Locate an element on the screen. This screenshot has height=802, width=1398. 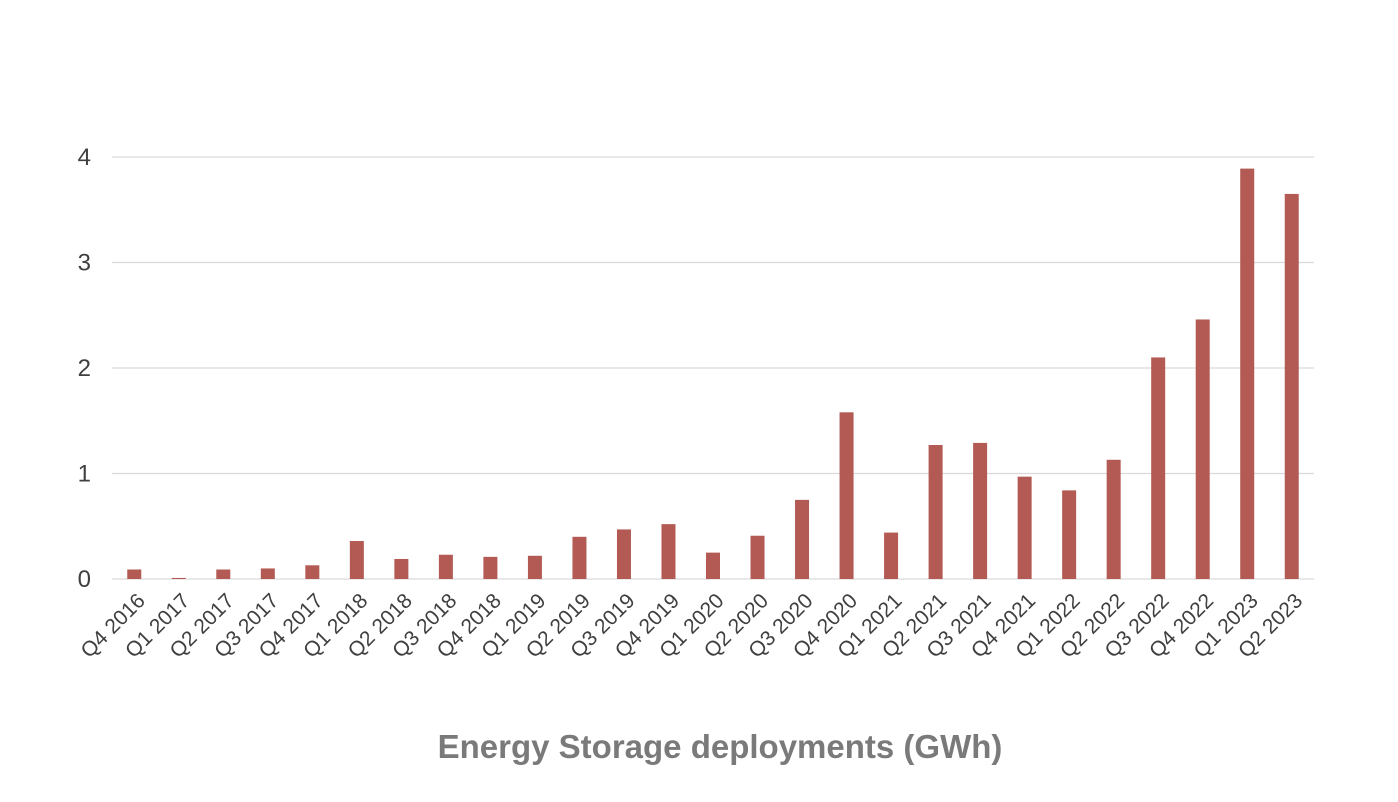
bar-q2-2020 is located at coordinates (757, 557).